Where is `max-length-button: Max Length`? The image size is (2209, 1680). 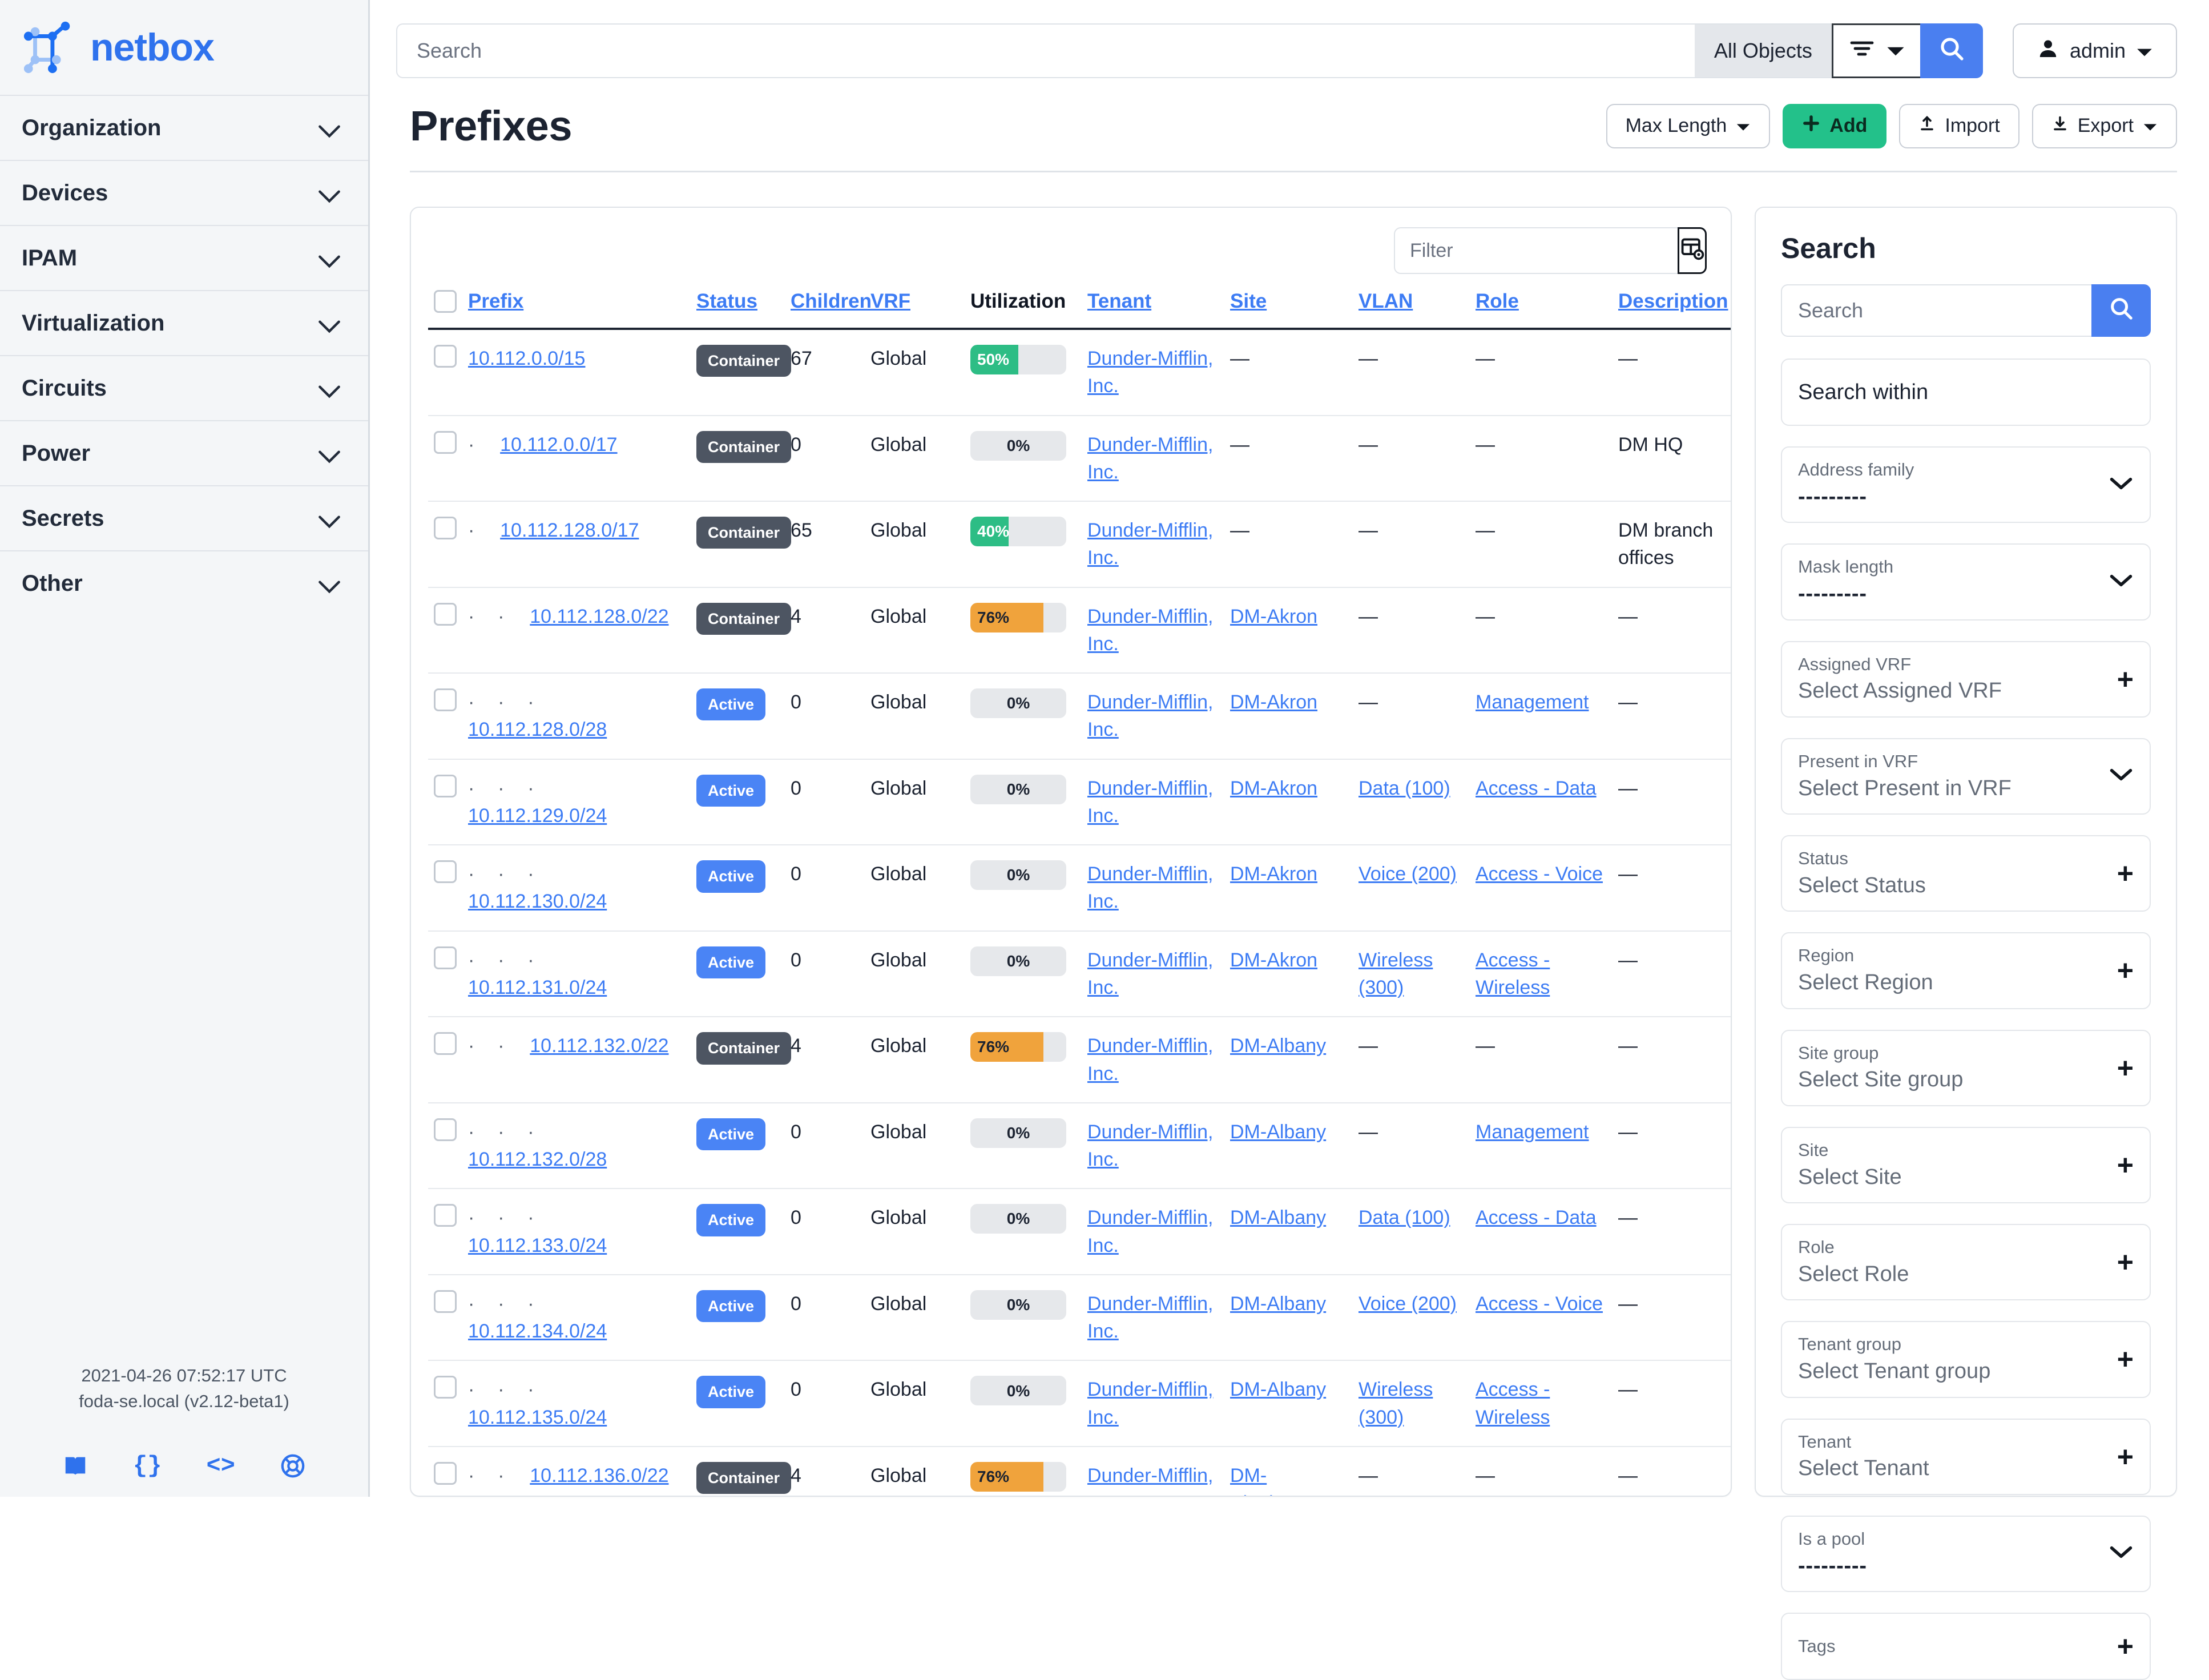
max-length-button: Max Length is located at coordinates (1688, 125).